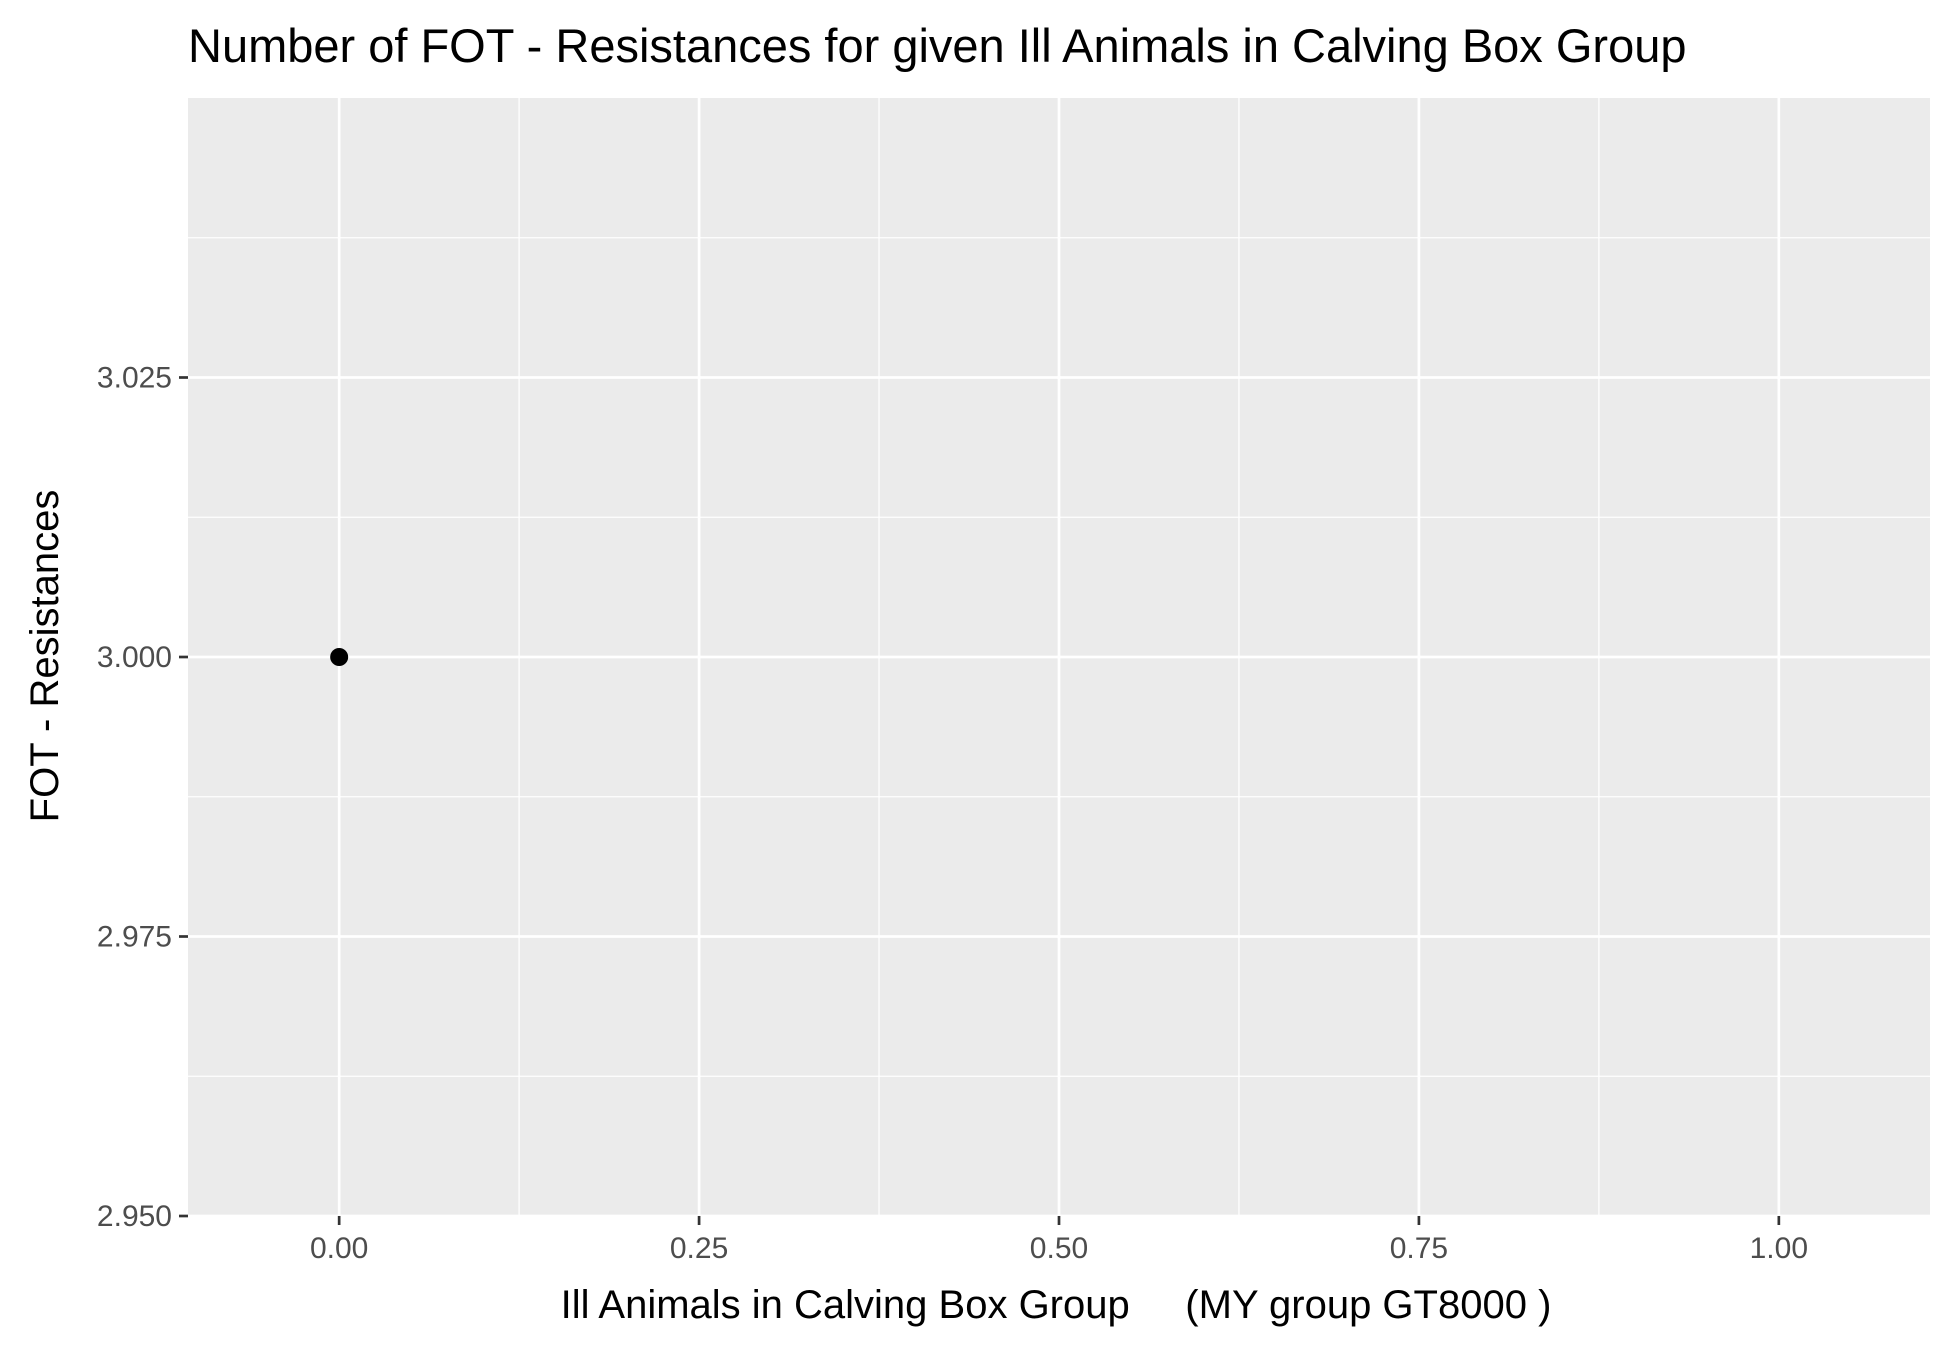  Describe the element at coordinates (1059, 1248) in the screenshot. I see `x-tick-label: 0.50` at that location.